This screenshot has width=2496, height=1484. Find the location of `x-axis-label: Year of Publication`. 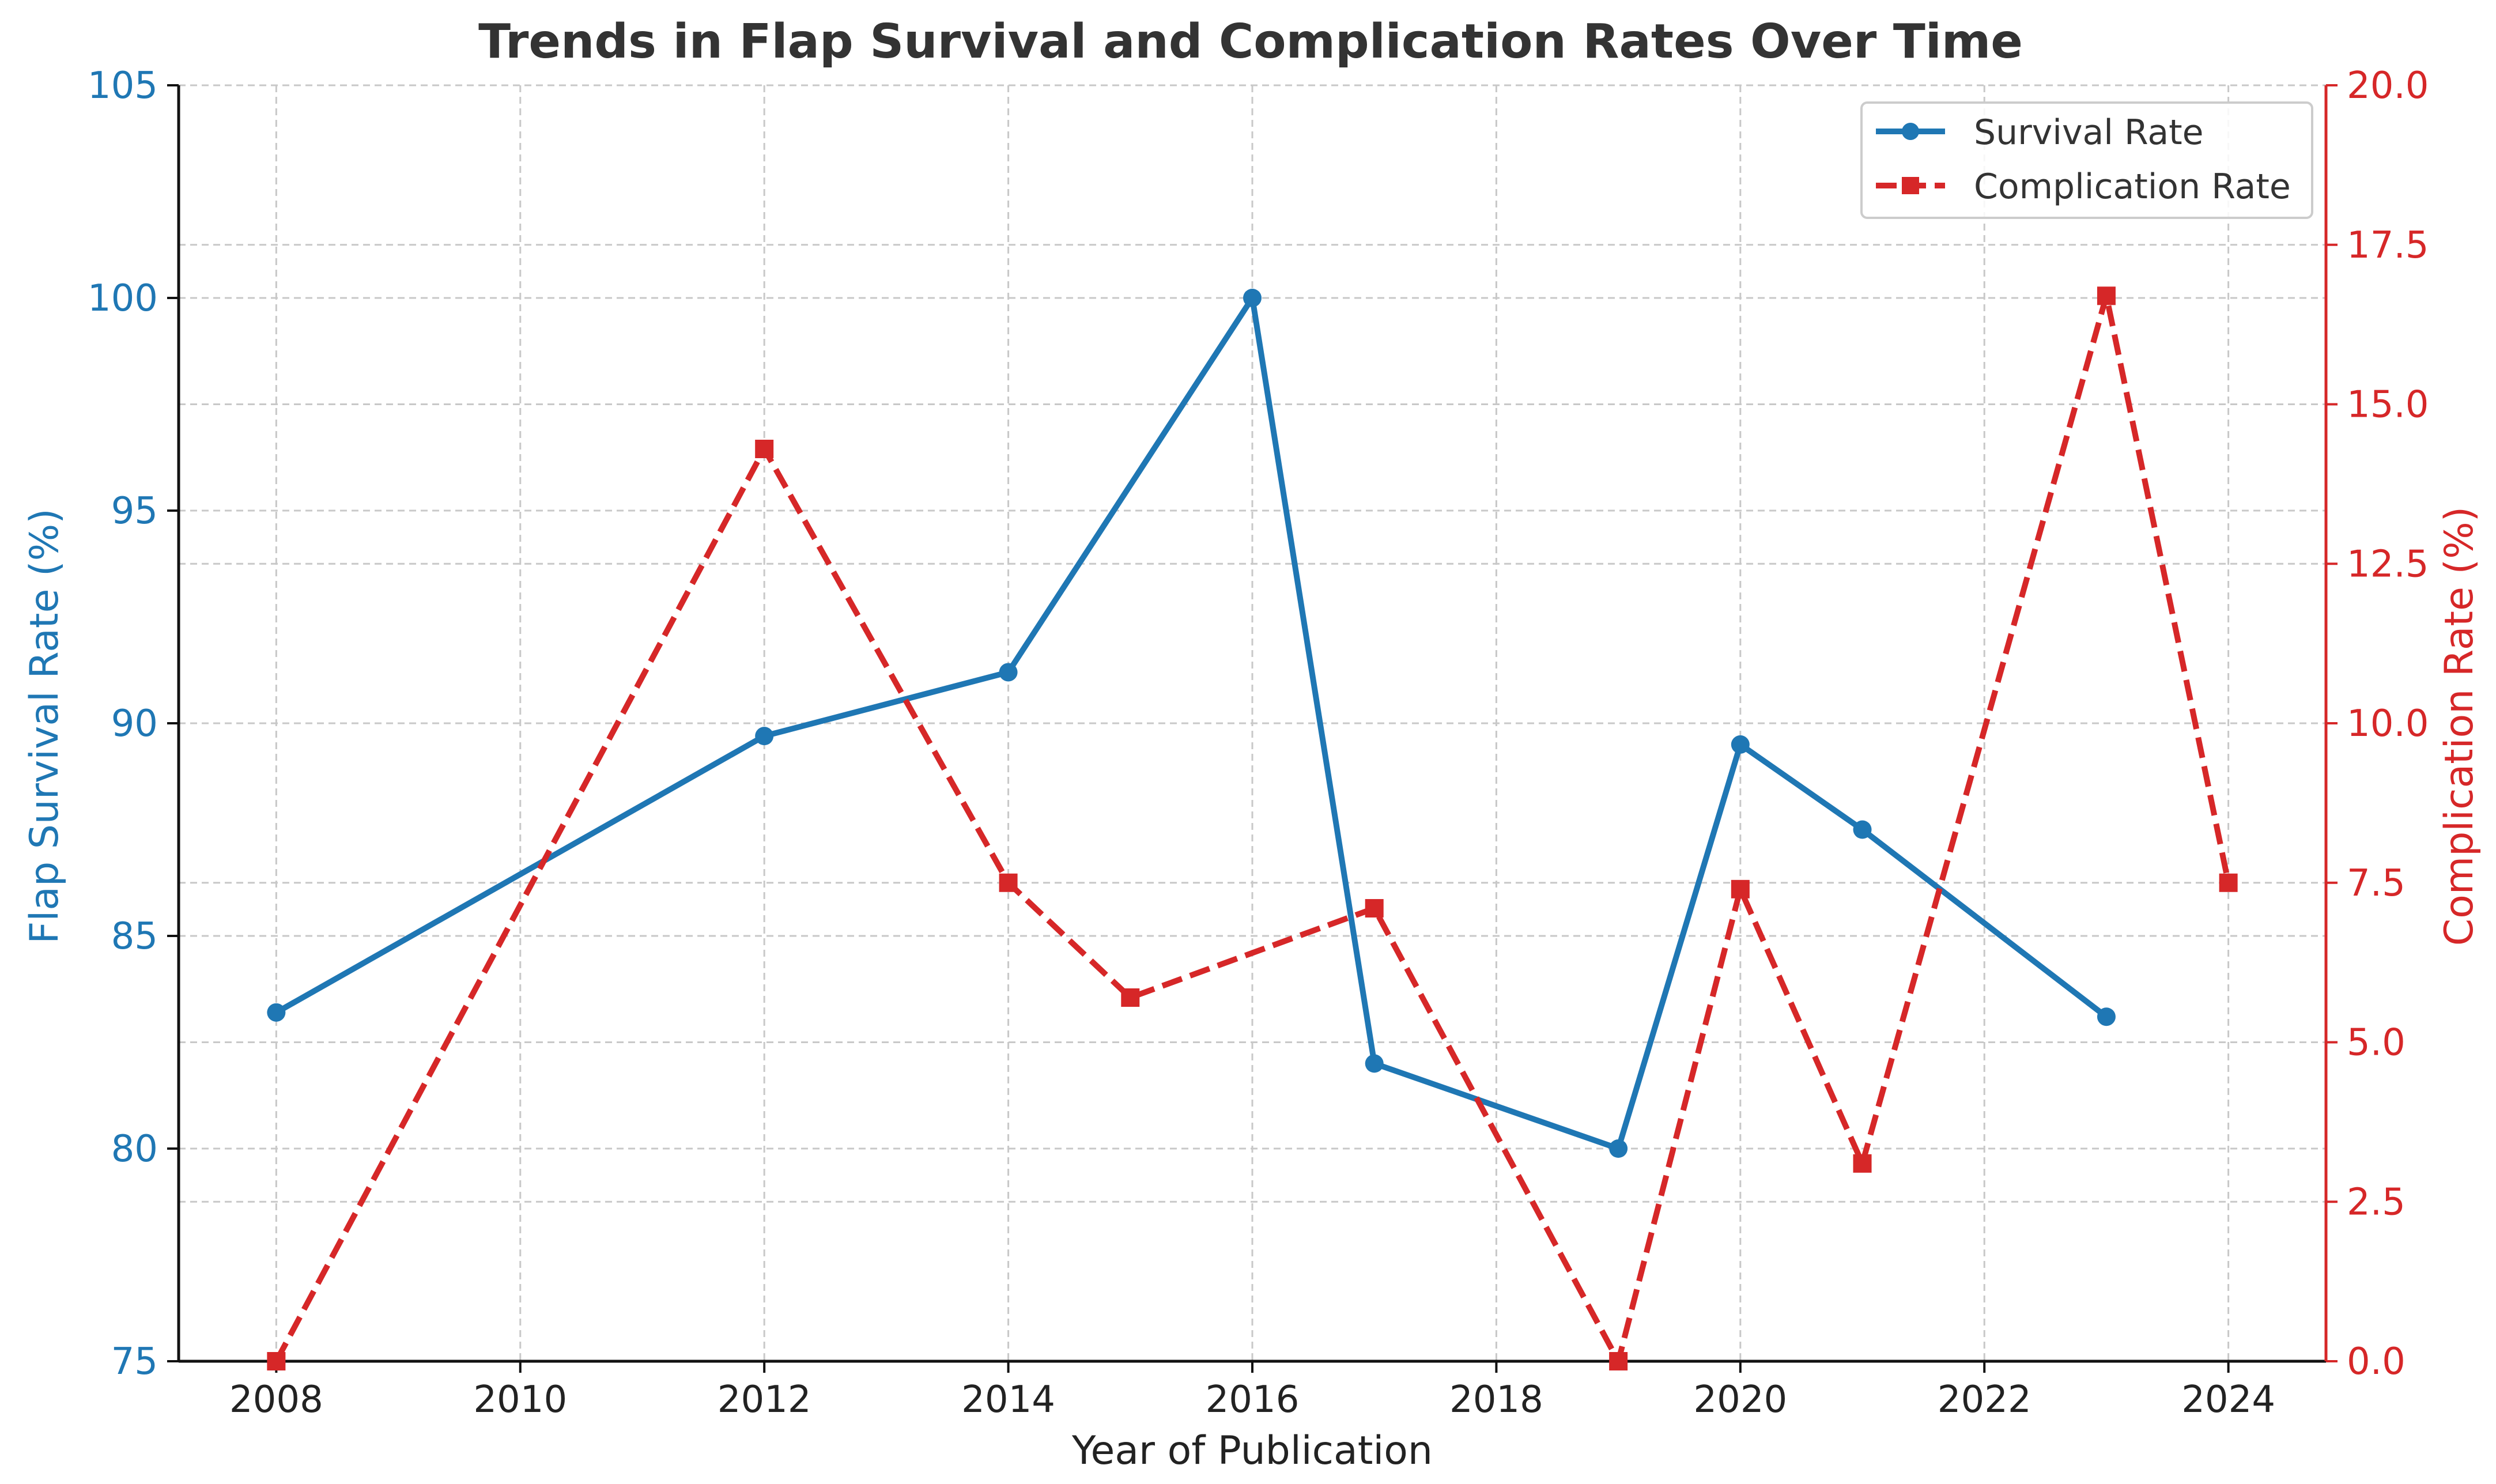

x-axis-label: Year of Publication is located at coordinates (1252, 1451).